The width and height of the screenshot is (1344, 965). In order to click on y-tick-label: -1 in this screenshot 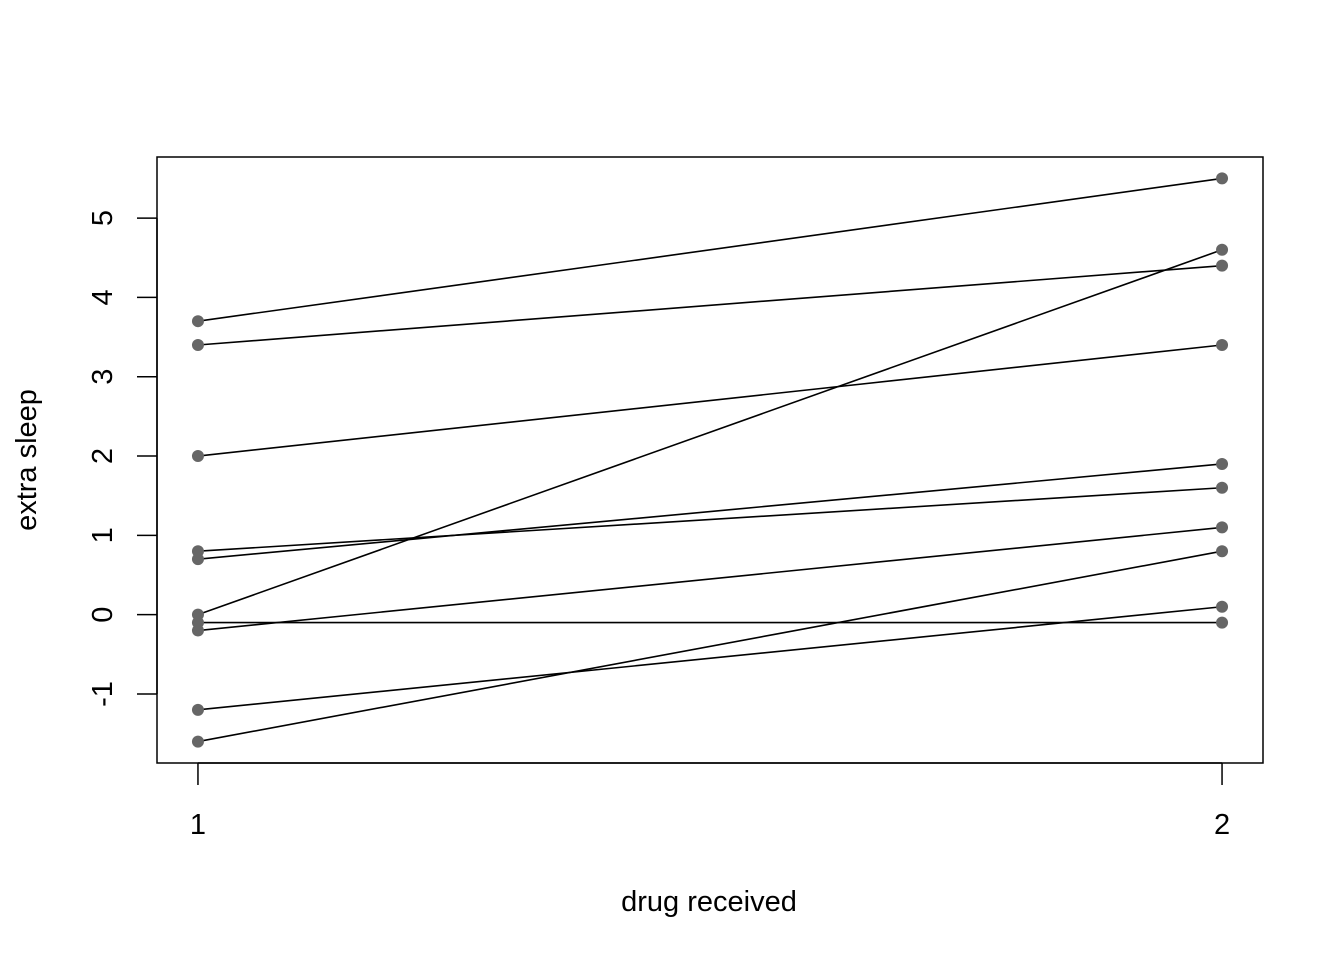, I will do `click(103, 694)`.